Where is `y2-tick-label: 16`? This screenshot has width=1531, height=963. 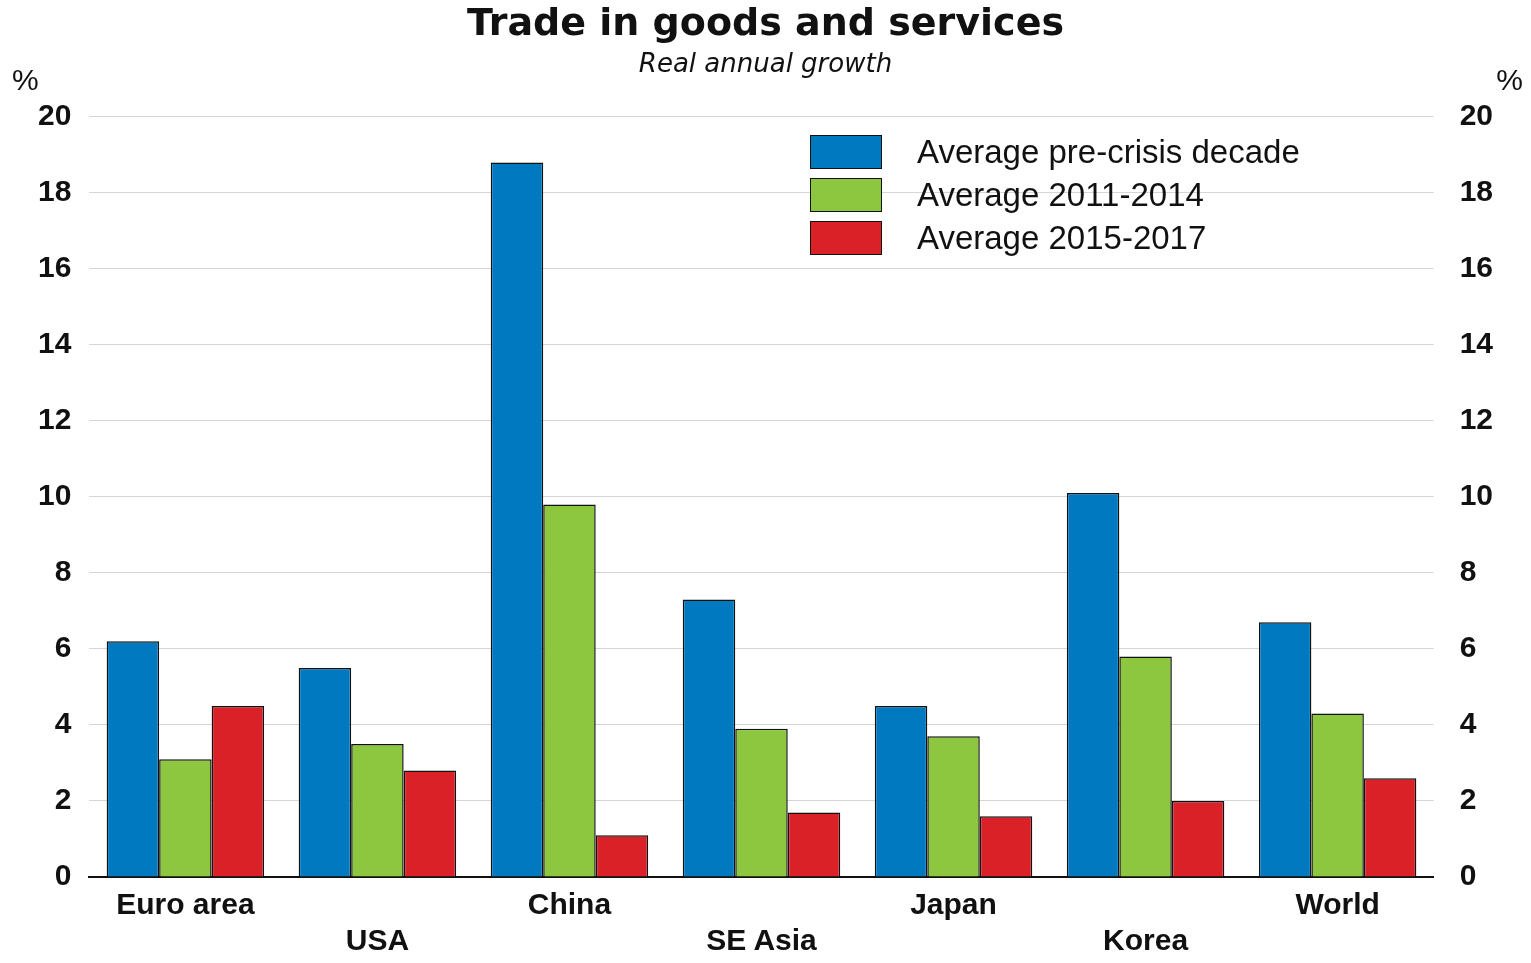
y2-tick-label: 16 is located at coordinates (1476, 267).